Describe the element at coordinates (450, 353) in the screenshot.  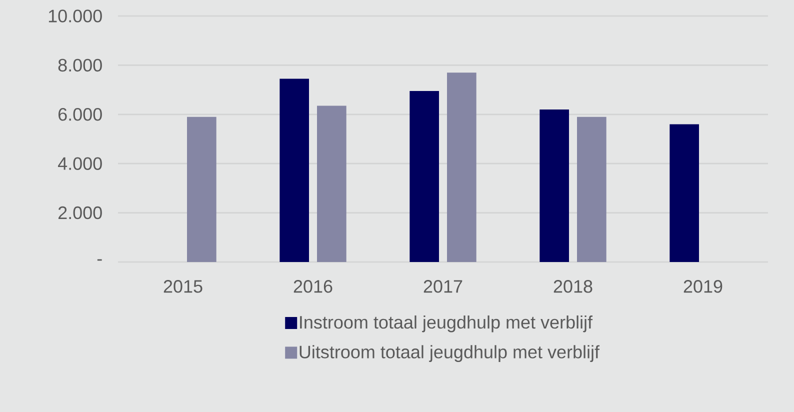
I see `legend-label: Uitstroom totaal jeugdhulp met verblijf` at that location.